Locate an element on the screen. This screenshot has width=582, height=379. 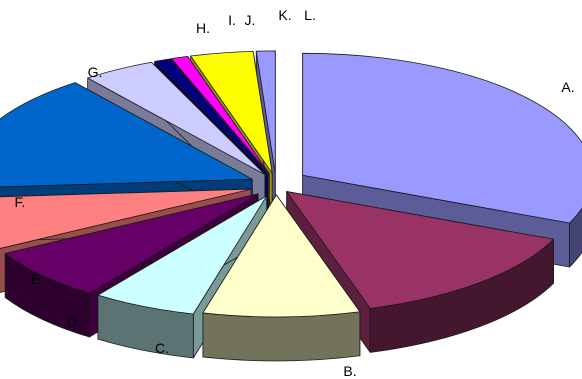
slice-label: L. is located at coordinates (310, 15).